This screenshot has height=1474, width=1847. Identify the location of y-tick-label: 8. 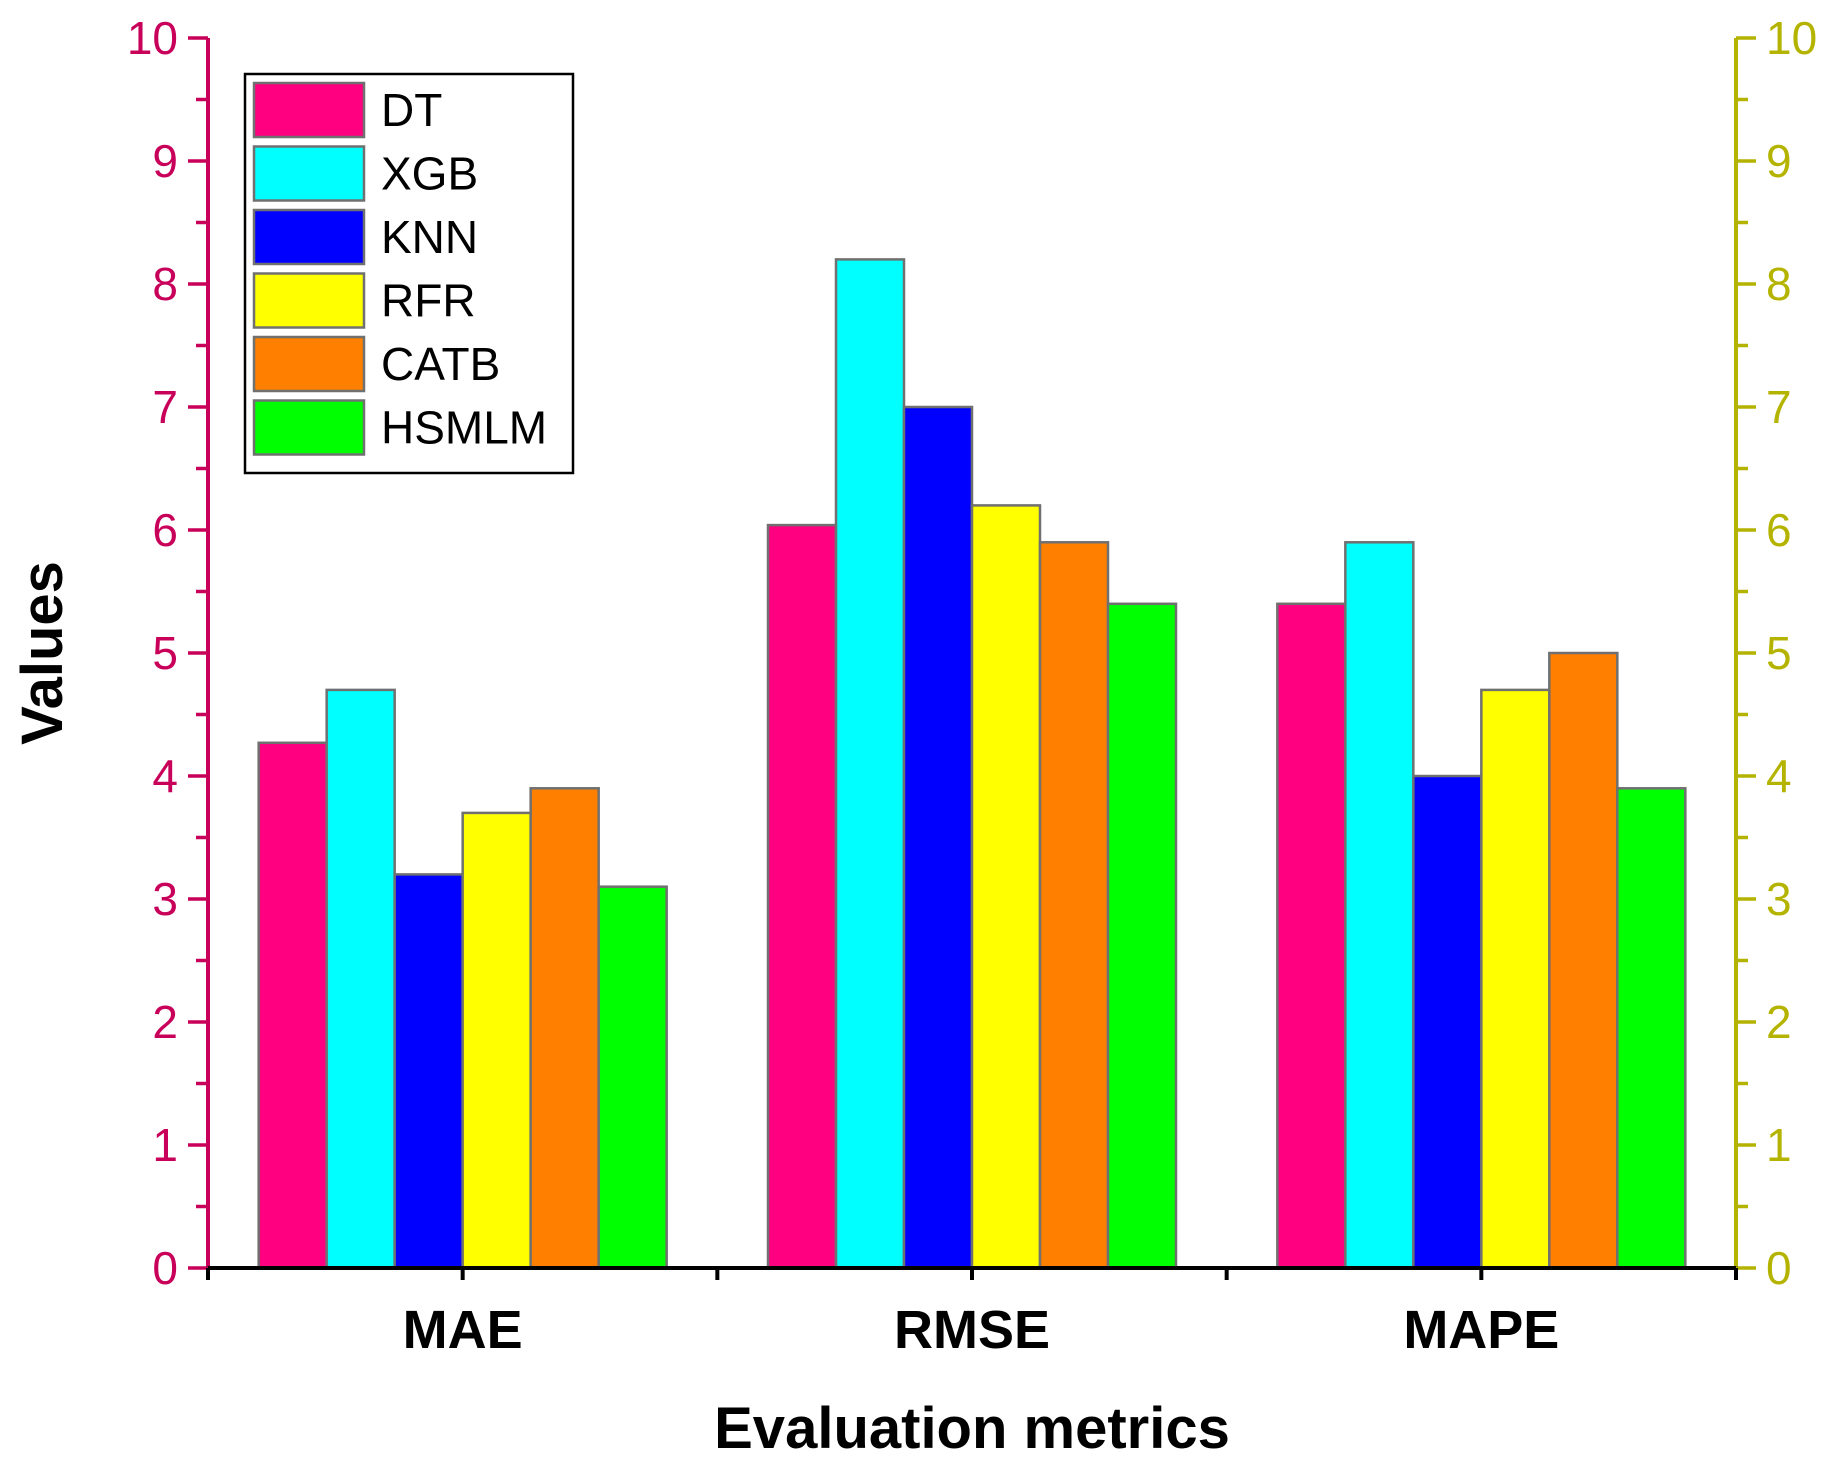
(165, 284).